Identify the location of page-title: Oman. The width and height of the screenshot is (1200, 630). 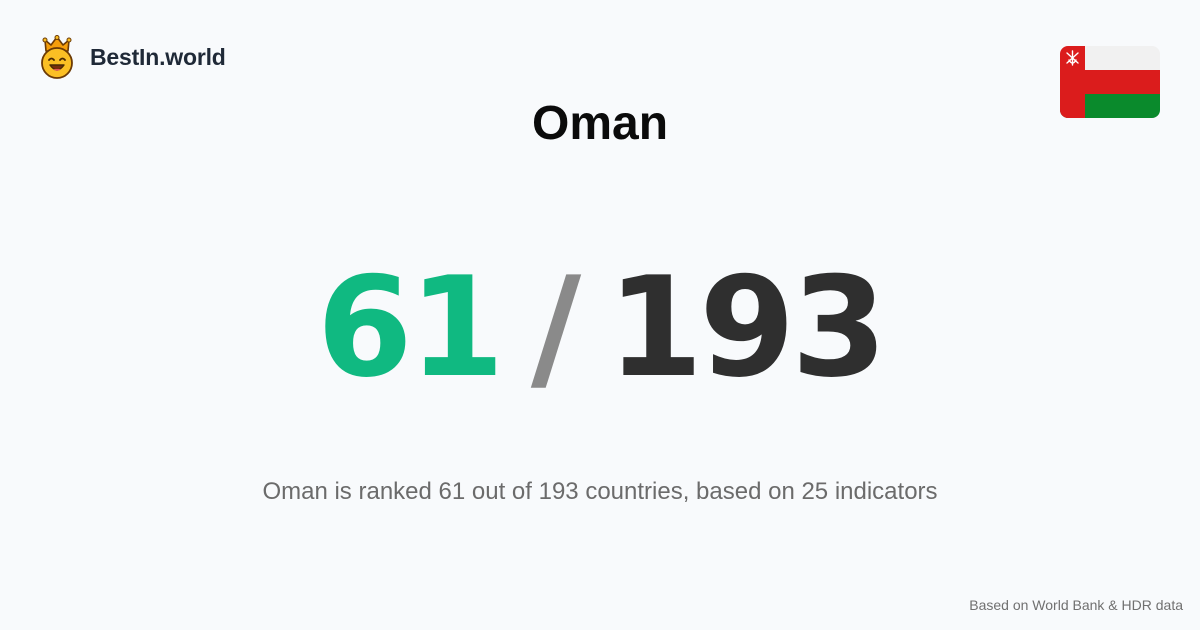
(600, 123).